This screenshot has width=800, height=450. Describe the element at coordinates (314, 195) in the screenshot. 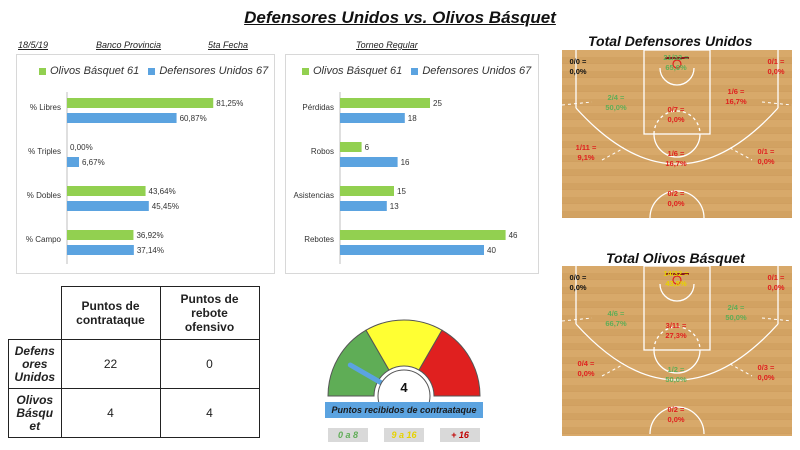

I see `category-label: Asistencias` at that location.